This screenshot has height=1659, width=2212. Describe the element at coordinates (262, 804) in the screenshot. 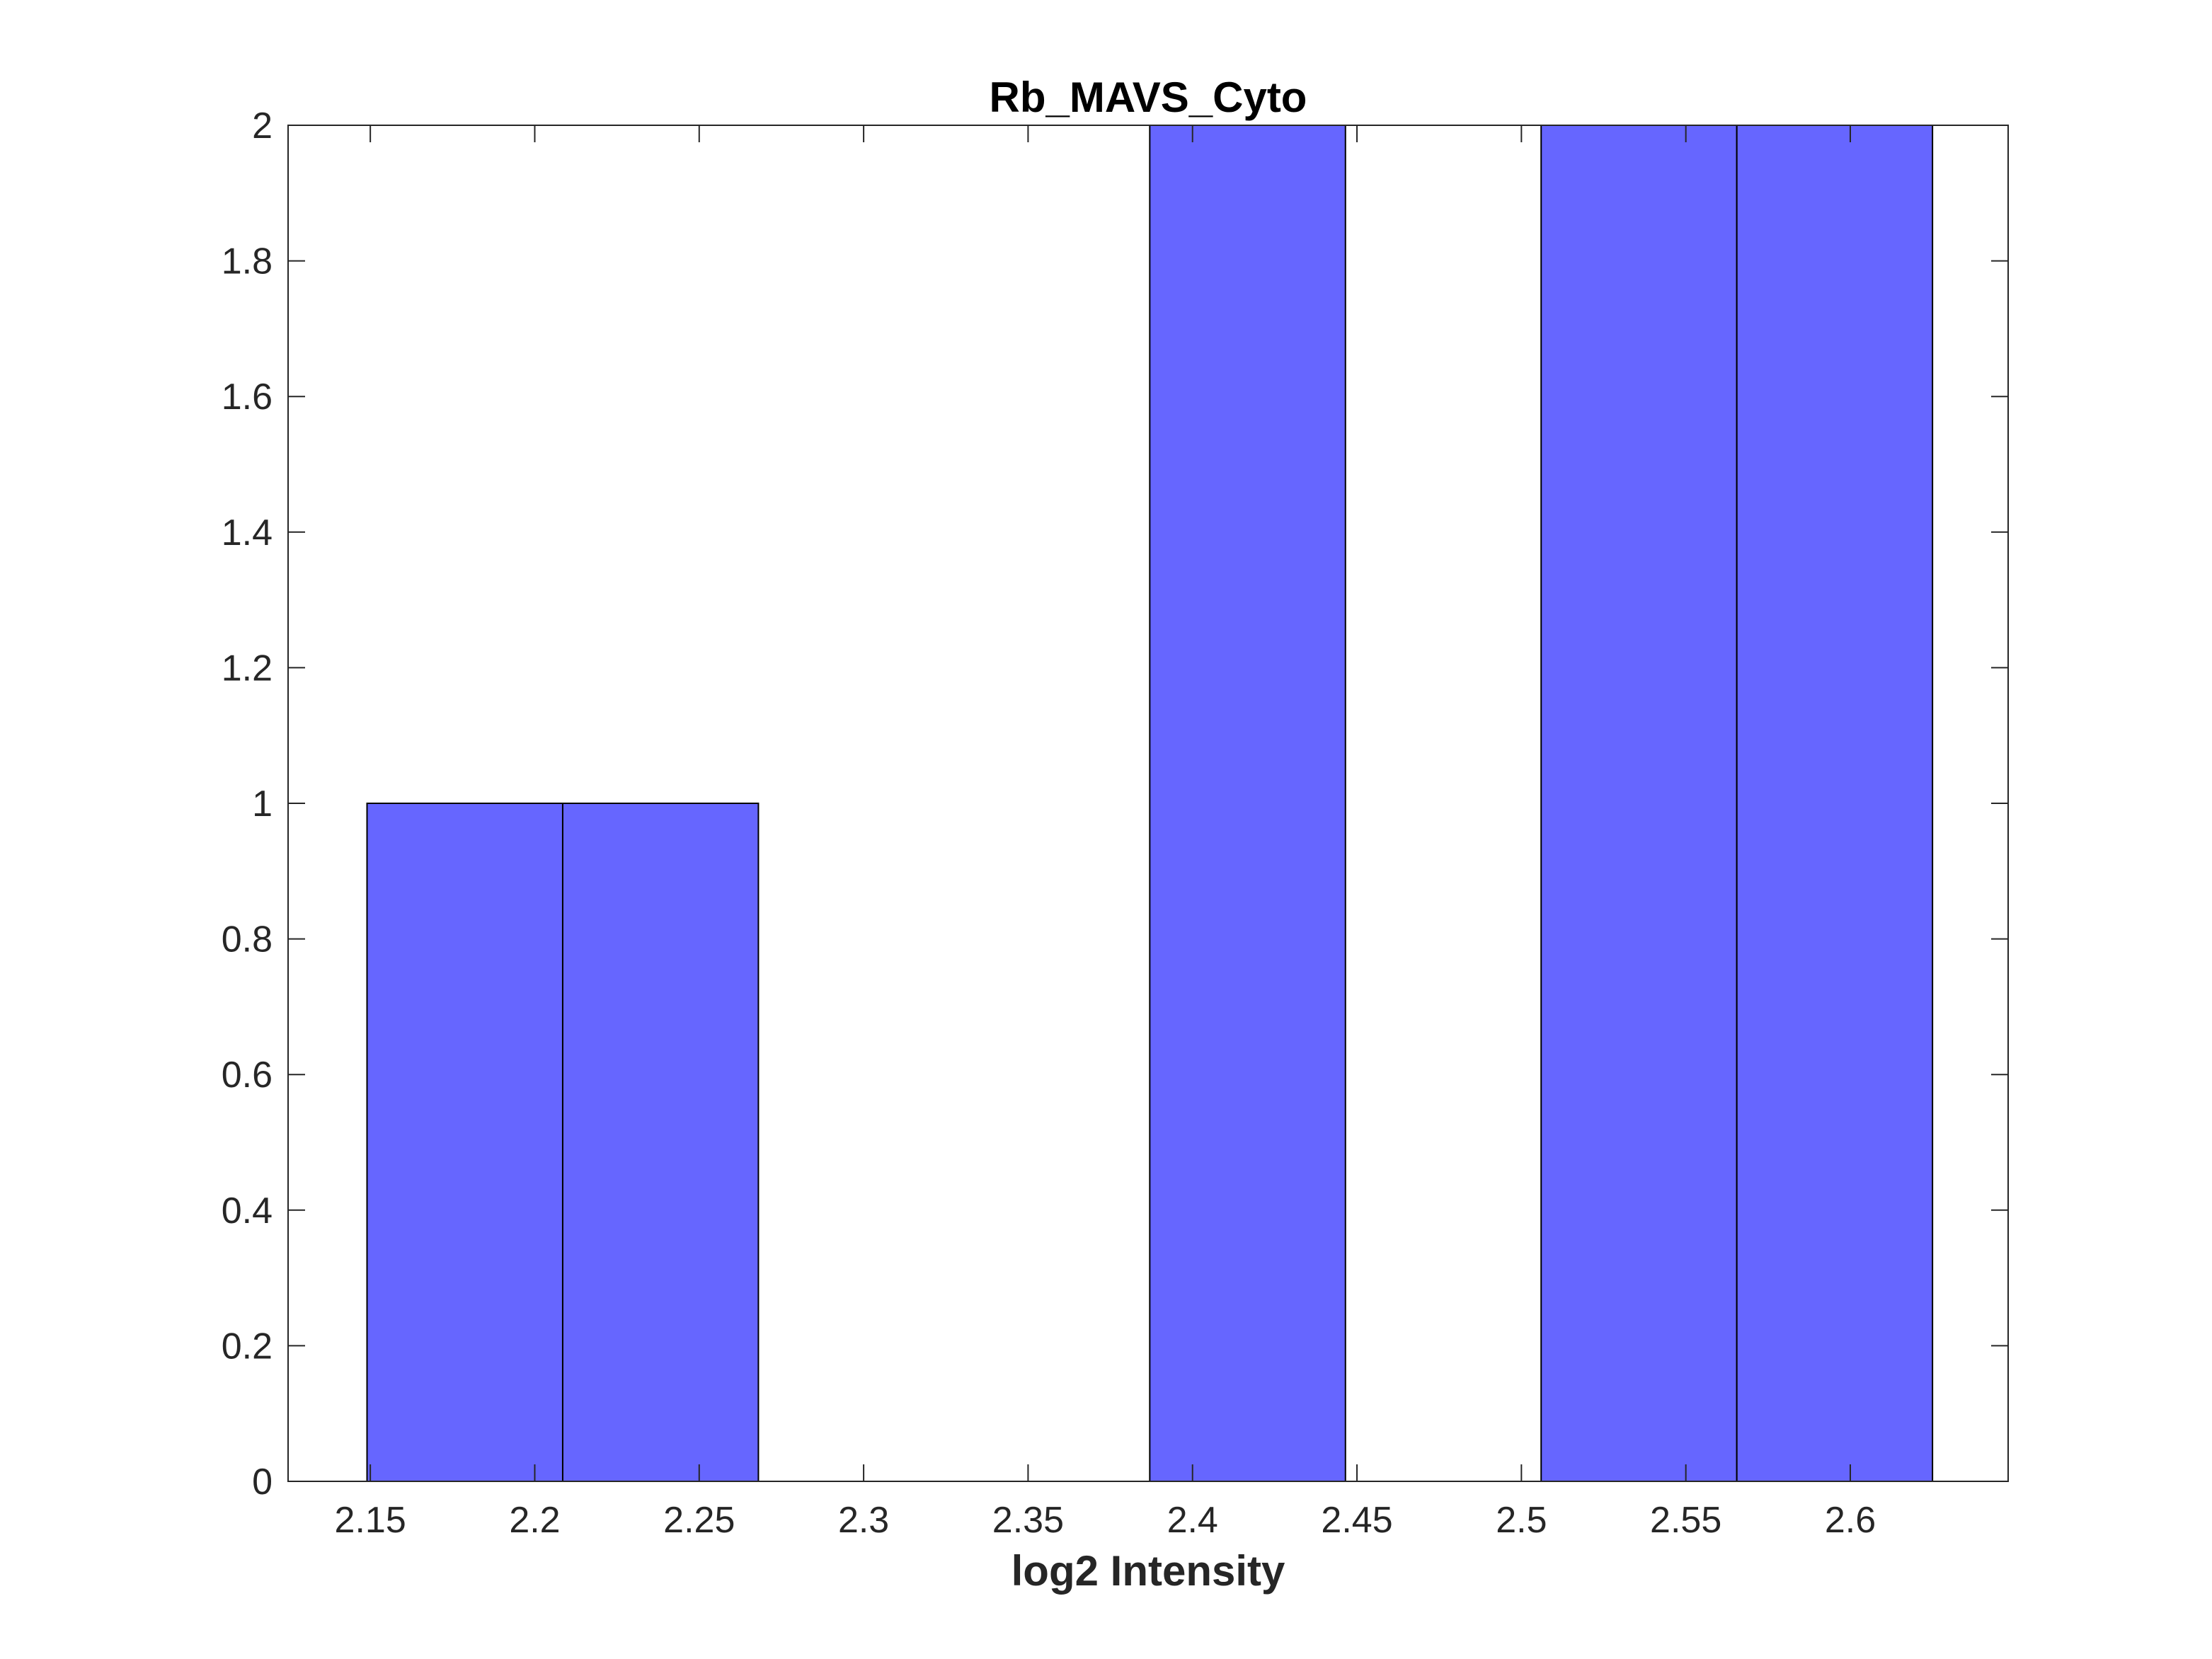

I see `y-tick-label: 1` at that location.